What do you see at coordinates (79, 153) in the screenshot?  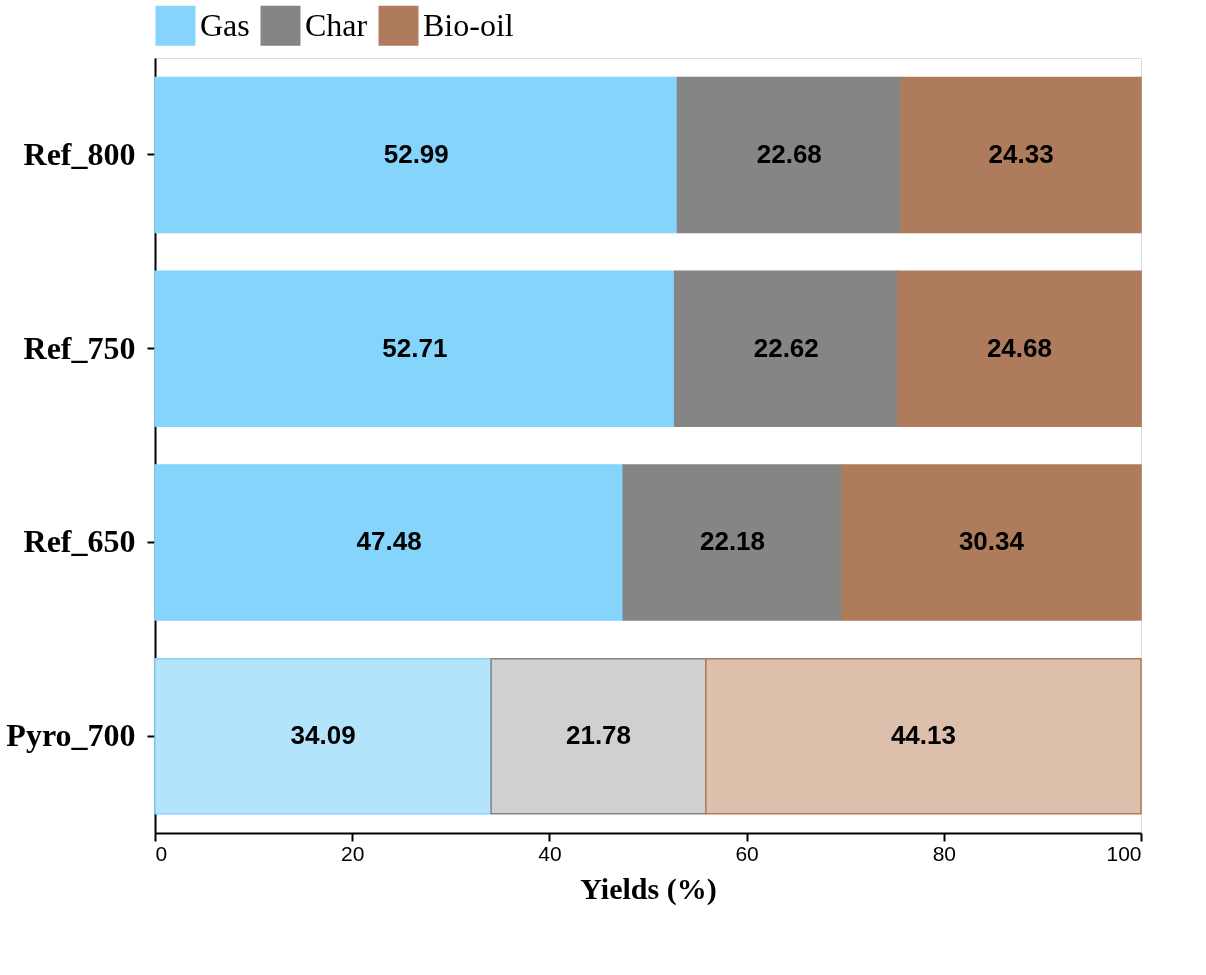 I see `y-tick-label: Ref_800` at bounding box center [79, 153].